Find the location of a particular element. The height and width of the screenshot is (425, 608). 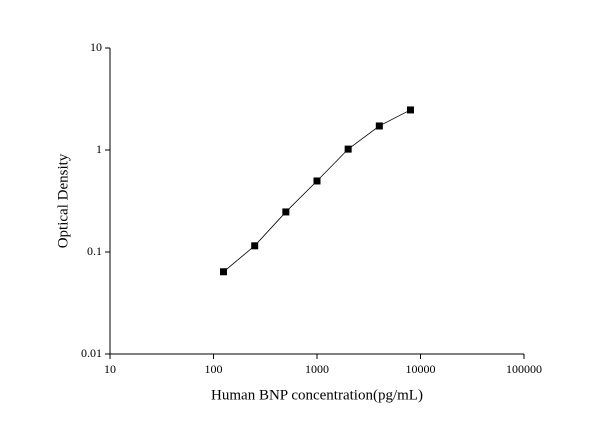

x-tick-label: 10 is located at coordinates (110, 369).